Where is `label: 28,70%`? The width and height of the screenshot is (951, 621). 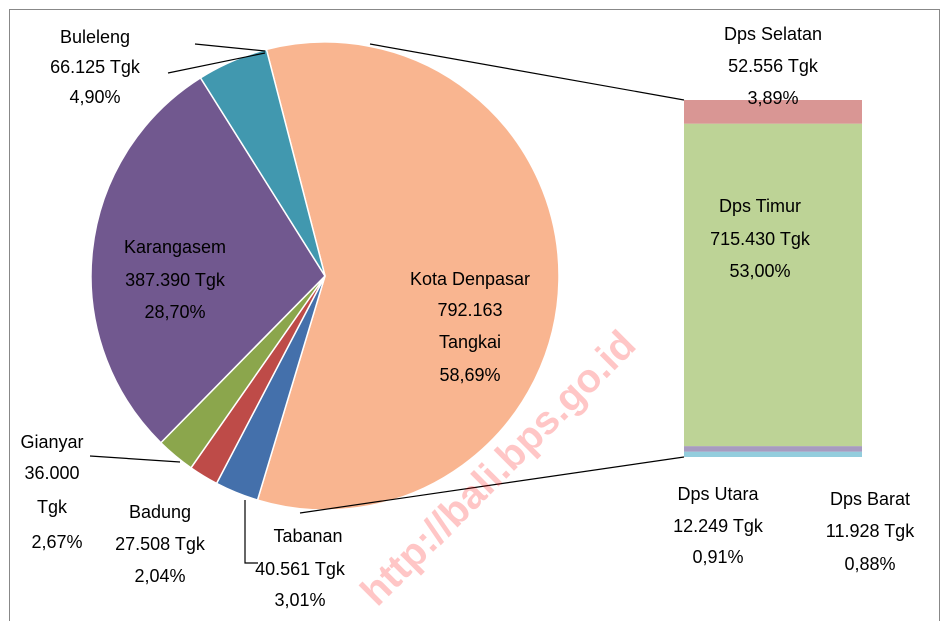 label: 28,70% is located at coordinates (174, 312).